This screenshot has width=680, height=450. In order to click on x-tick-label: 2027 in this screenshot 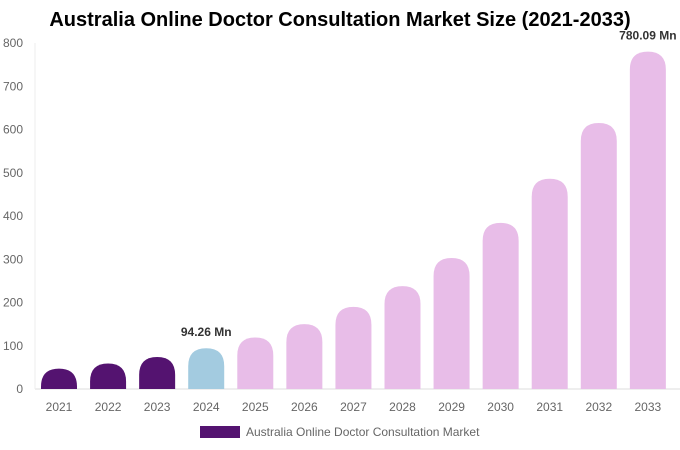, I will do `click(353, 407)`.